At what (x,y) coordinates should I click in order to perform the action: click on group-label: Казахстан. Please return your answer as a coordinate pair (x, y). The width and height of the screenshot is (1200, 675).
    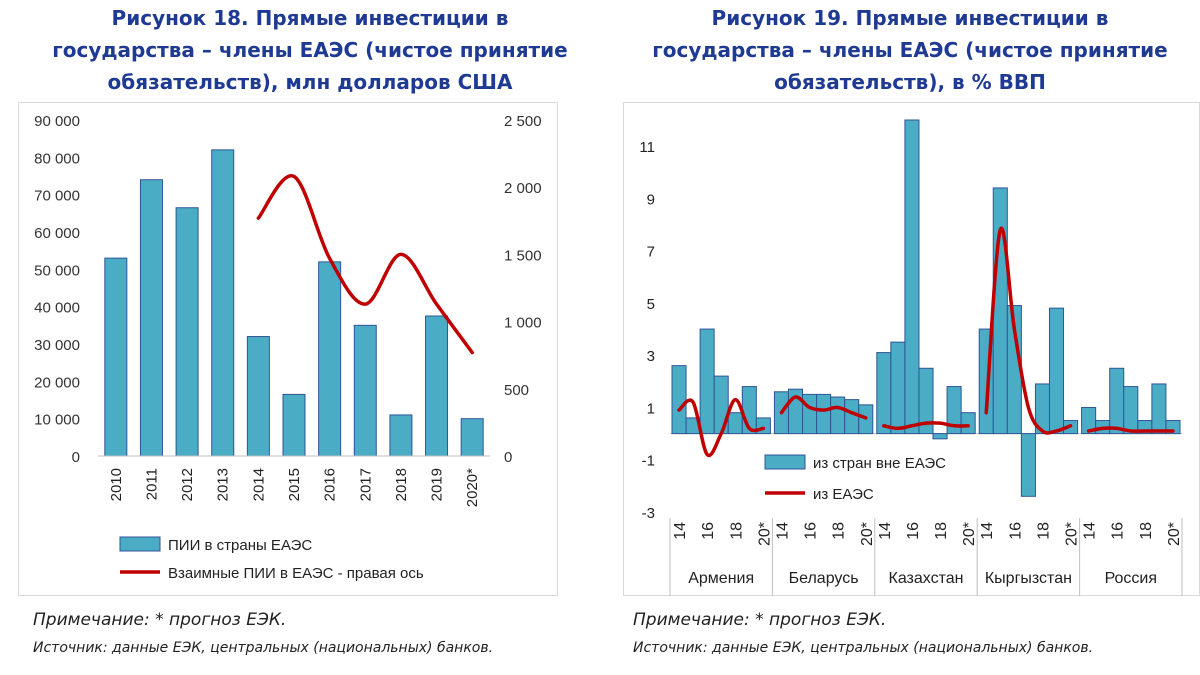
    Looking at the image, I should click on (926, 578).